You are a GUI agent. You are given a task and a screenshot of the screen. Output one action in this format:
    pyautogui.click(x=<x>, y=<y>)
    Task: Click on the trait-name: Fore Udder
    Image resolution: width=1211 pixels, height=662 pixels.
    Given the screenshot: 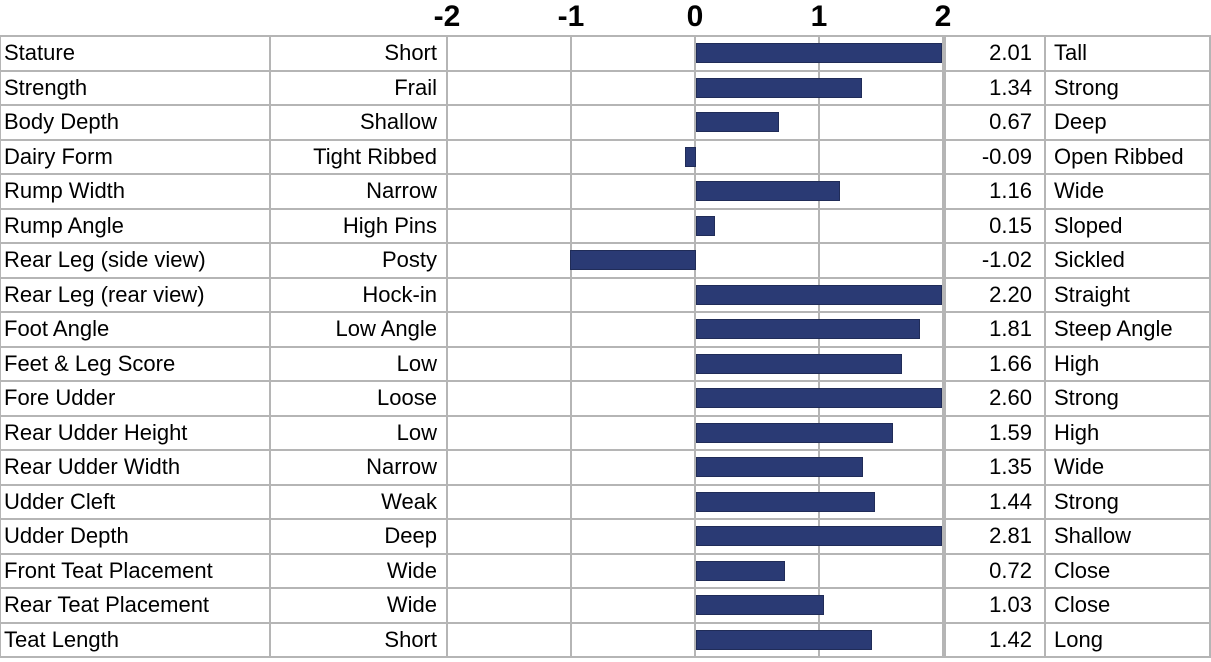 What is the action you would take?
    pyautogui.click(x=136, y=398)
    